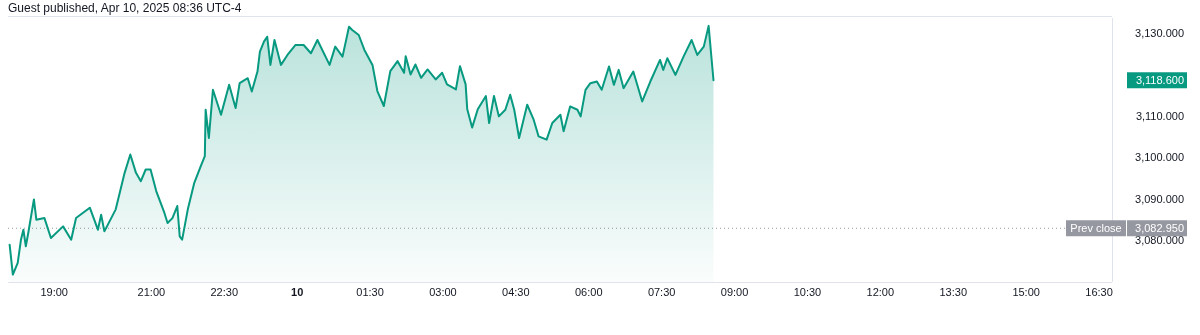 The height and width of the screenshot is (335, 1200). Describe the element at coordinates (1159, 198) in the screenshot. I see `y-tick-label: 3,090.000` at that location.